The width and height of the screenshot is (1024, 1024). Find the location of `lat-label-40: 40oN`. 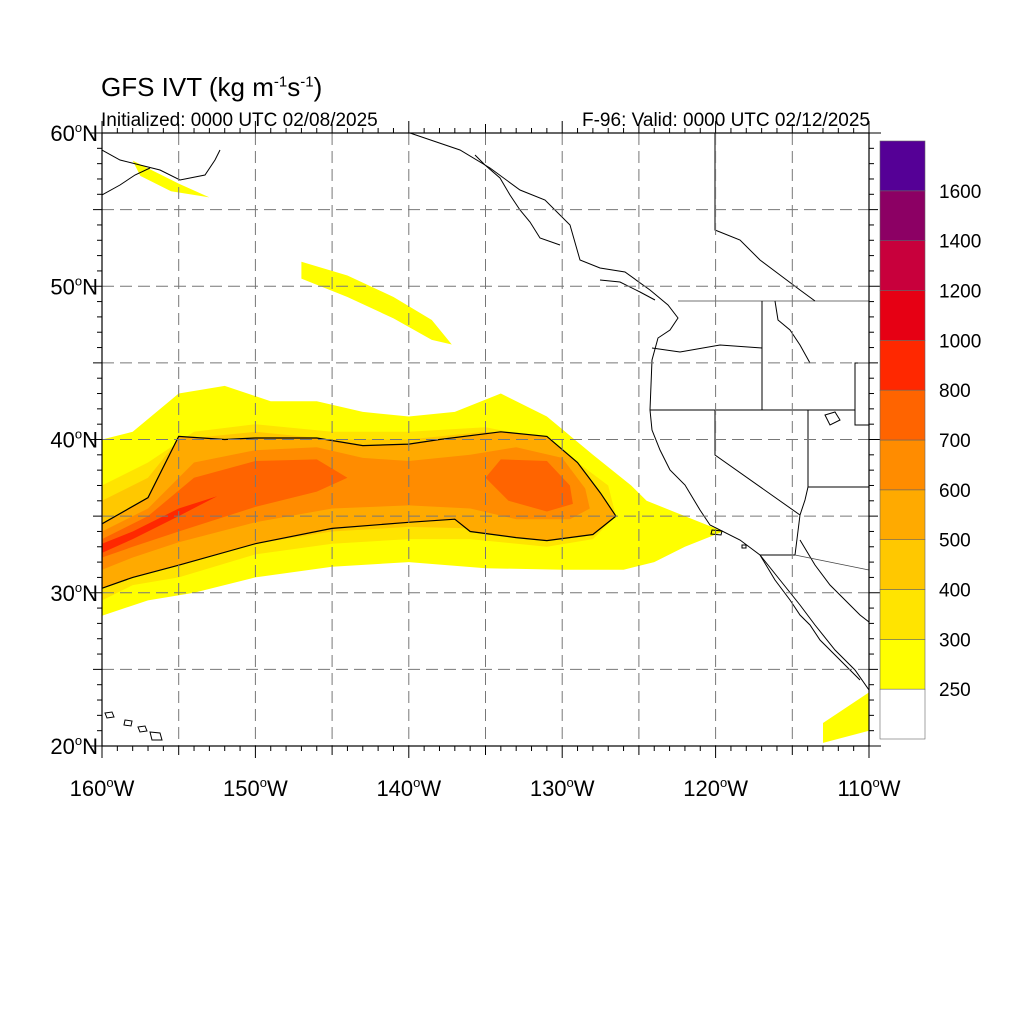

lat-label-40: 40oN is located at coordinates (74, 440).